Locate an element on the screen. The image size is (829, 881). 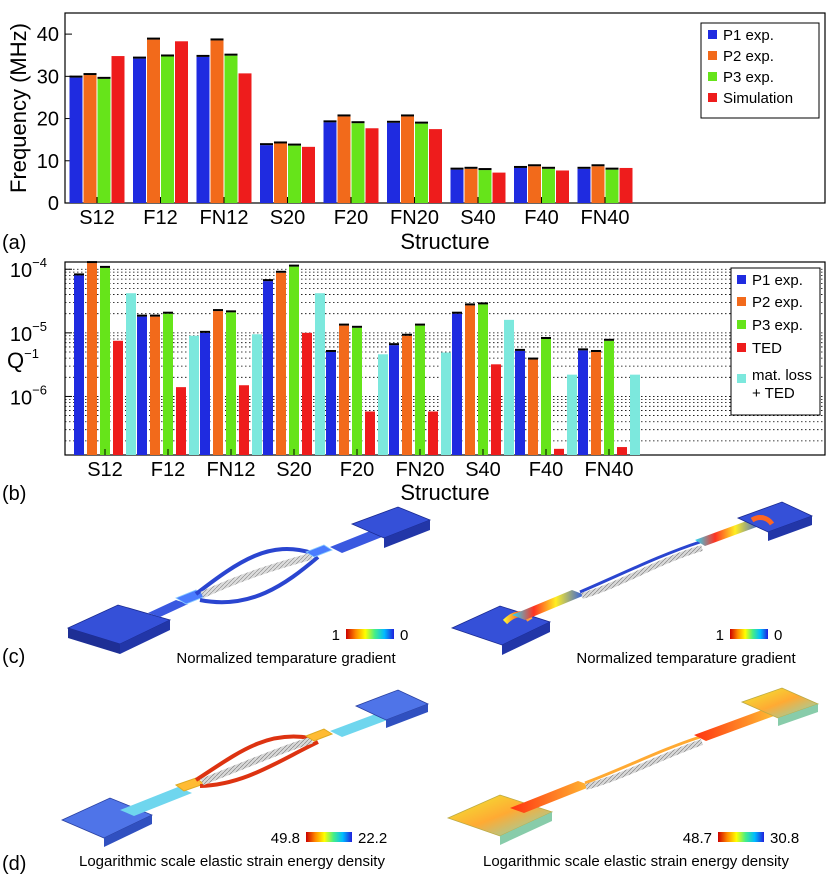
bar-mat-loss-ted-s40 is located at coordinates (509, 387).